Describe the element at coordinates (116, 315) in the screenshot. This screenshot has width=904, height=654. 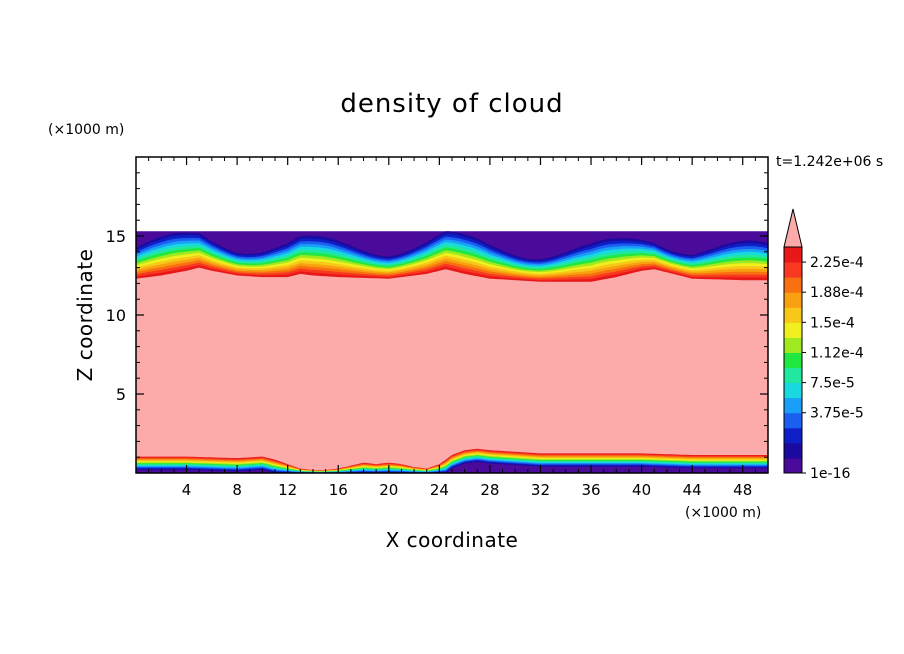
I see `y-tick-label: 10` at that location.